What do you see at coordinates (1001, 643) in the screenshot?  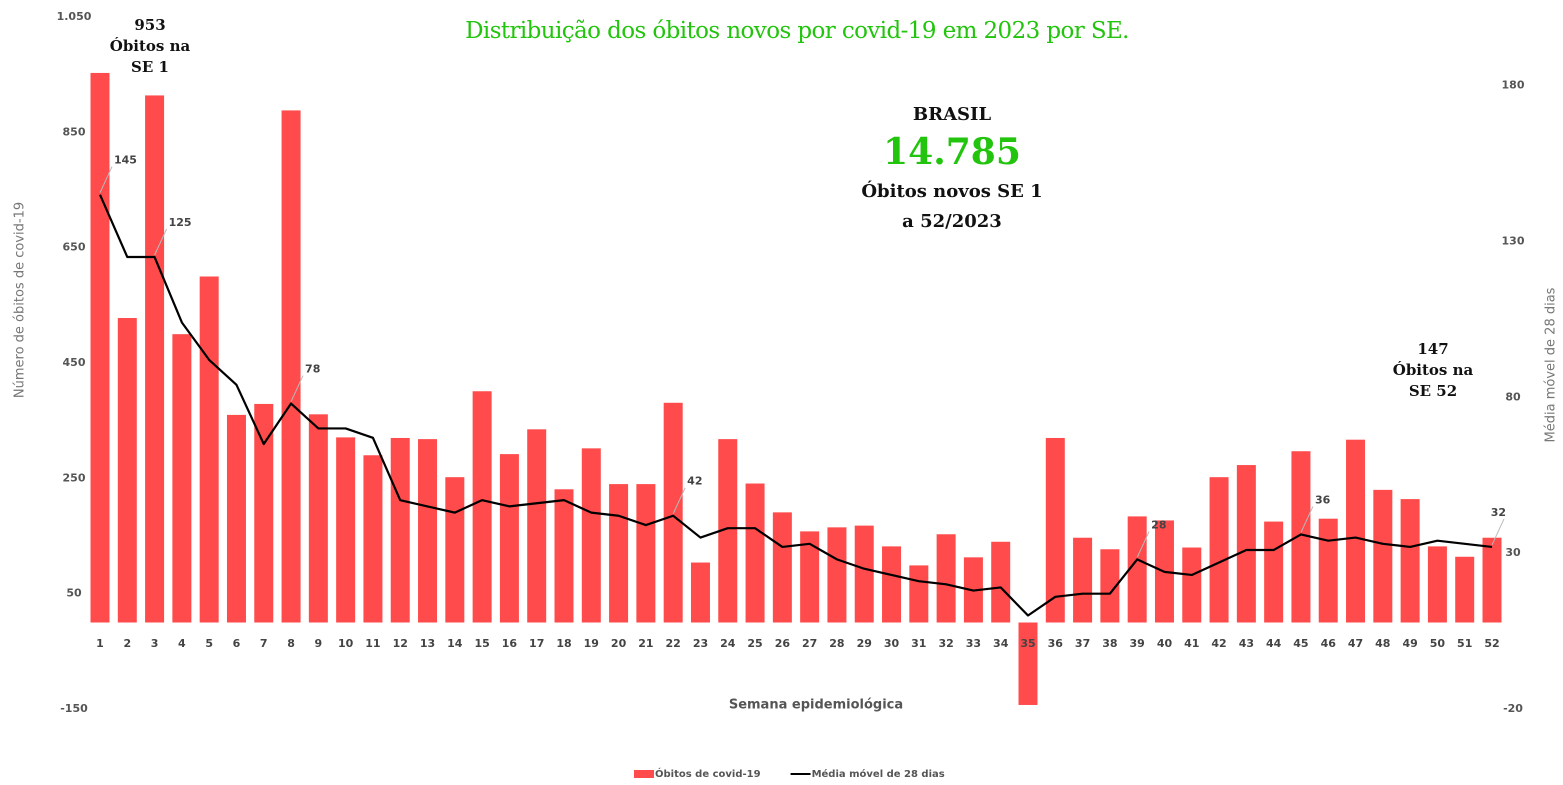 I see `x-tick-label: 34` at bounding box center [1001, 643].